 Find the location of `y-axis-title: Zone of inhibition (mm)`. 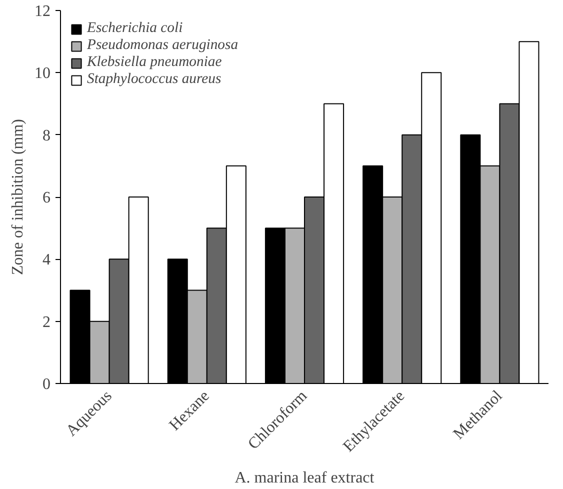

y-axis-title: Zone of inhibition (mm) is located at coordinates (18, 197).